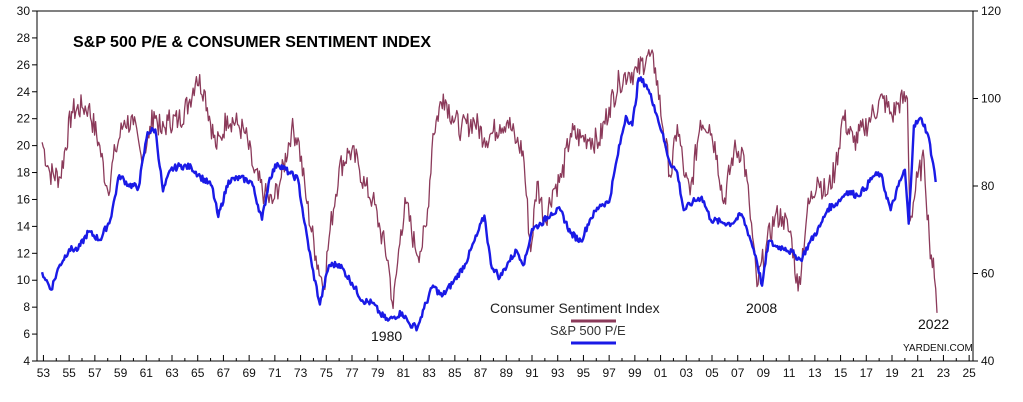 The width and height of the screenshot is (1023, 402). I want to click on x-tick-label: 13, so click(815, 373).